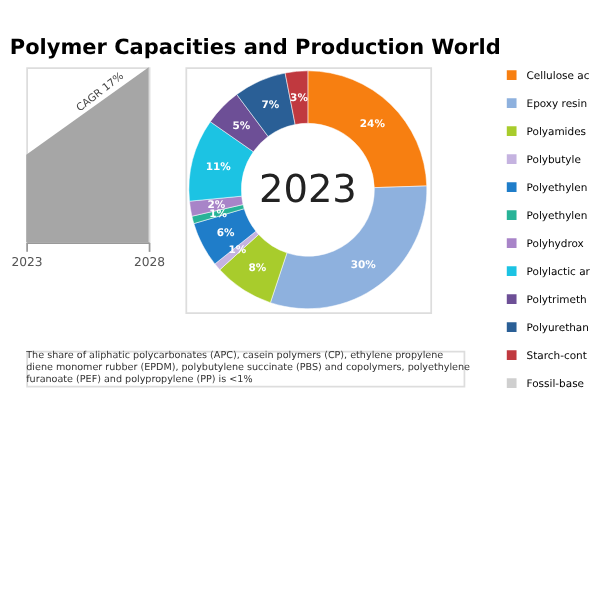 This screenshot has width=600, height=600. I want to click on text: 2023, so click(307, 189).